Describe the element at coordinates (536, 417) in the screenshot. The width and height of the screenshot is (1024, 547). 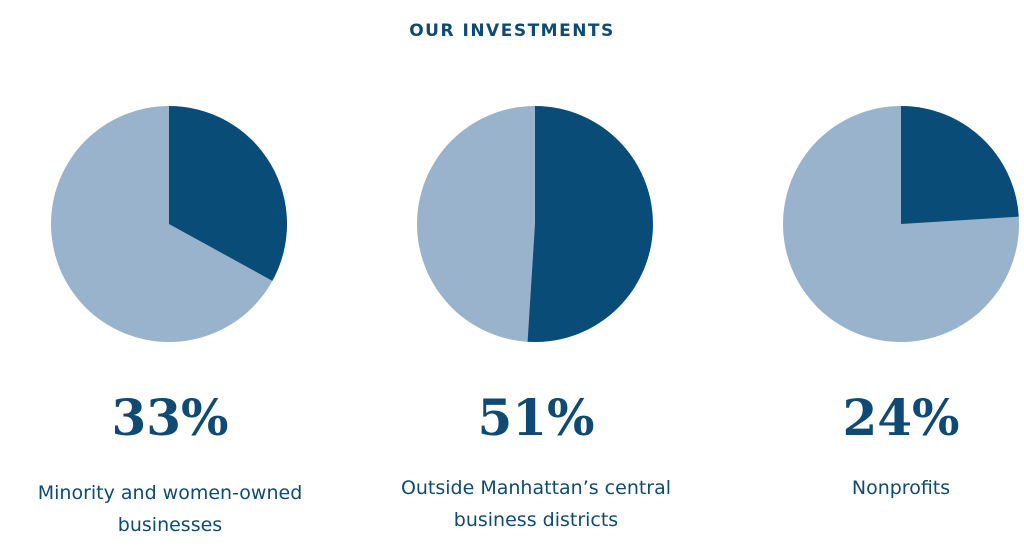
I see `percent-value: 51%` at that location.